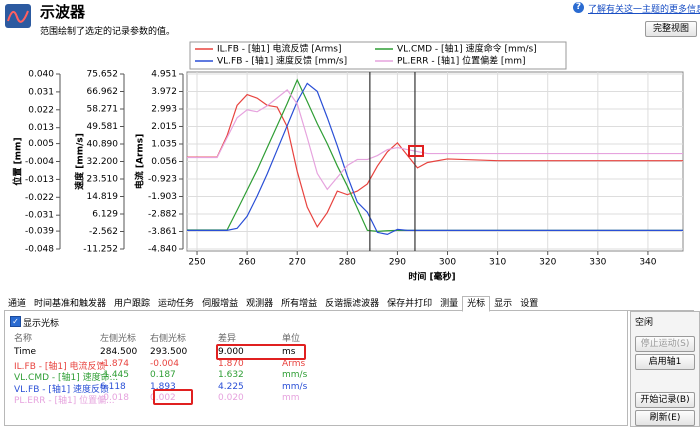  I want to click on tab: 显示, so click(503, 304).